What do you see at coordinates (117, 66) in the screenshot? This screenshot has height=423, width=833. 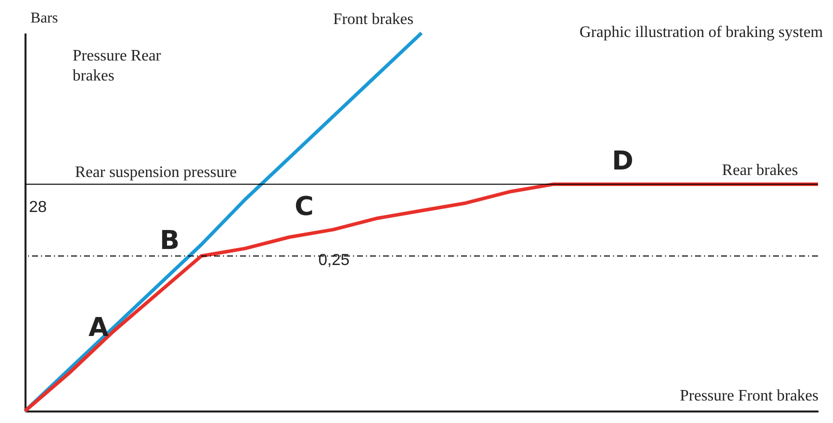 I see `annotation: Pressure Rear brakes` at bounding box center [117, 66].